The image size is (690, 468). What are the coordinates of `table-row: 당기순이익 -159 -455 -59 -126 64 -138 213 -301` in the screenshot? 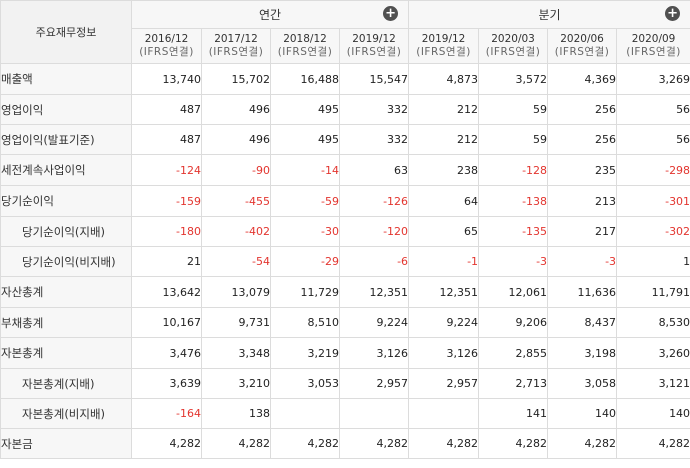 It's located at (345, 201).